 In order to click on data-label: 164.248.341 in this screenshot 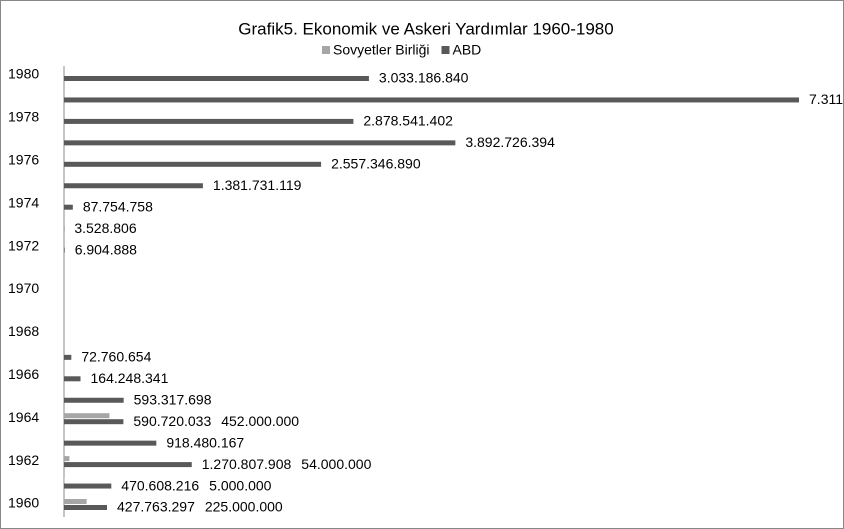, I will do `click(130, 378)`.